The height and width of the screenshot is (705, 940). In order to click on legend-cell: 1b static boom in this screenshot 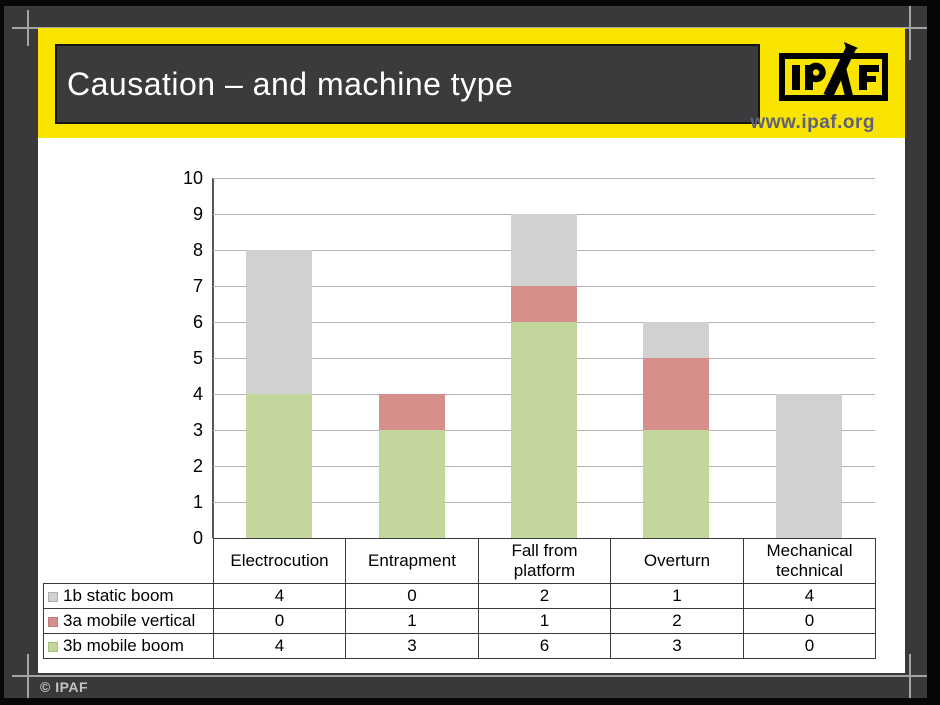, I will do `click(128, 596)`.